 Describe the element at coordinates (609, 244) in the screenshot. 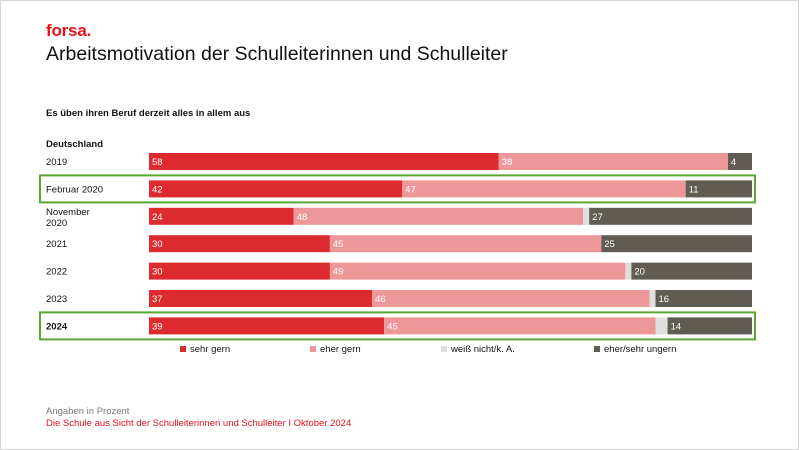

I see `data-label-eher-sehr-ungern-2021: 25` at that location.